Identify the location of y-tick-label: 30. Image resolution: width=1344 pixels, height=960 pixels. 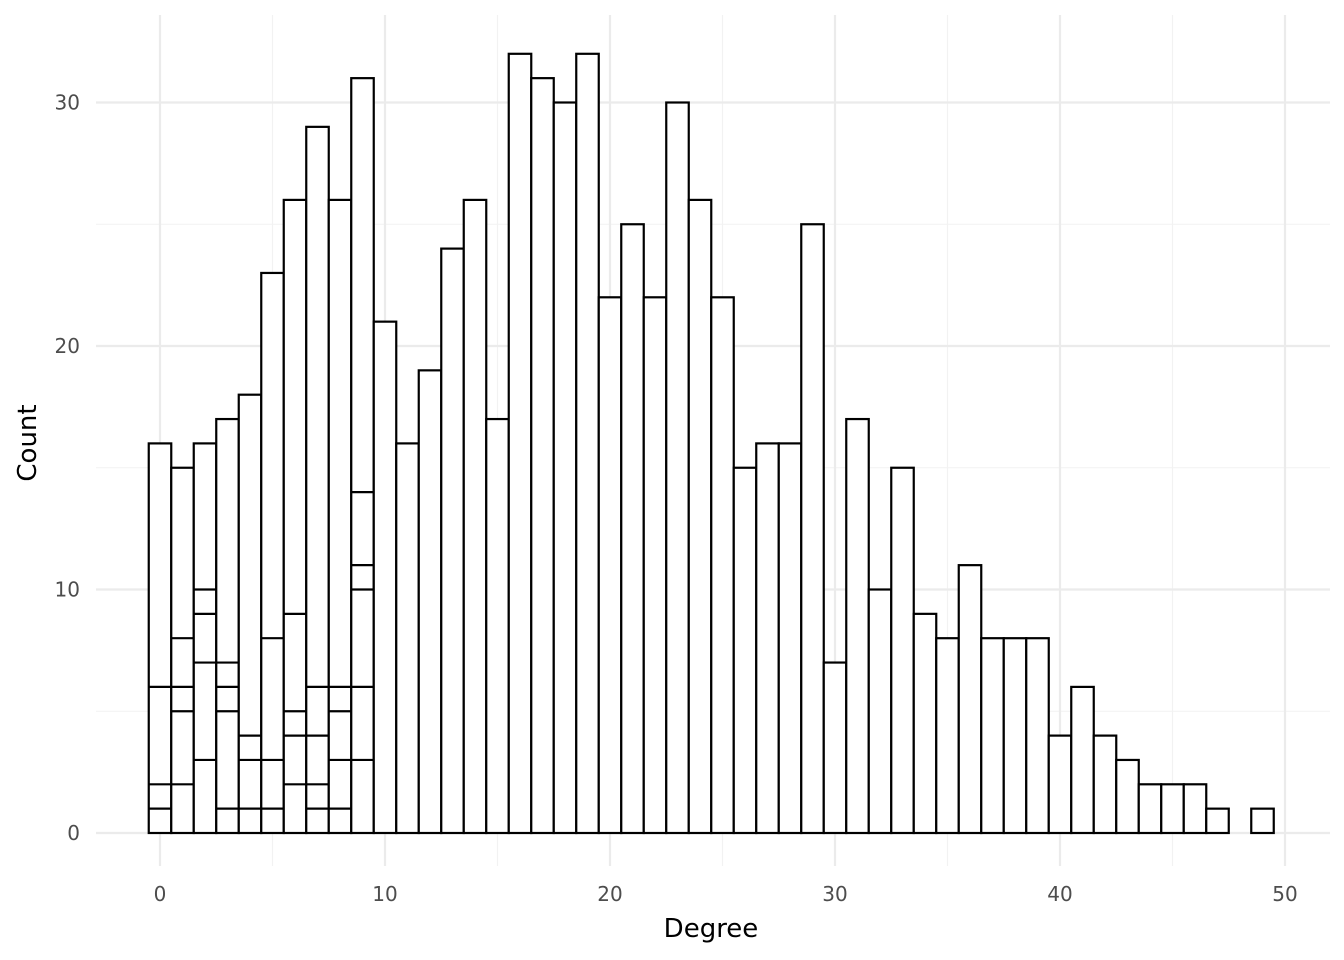
(67, 103).